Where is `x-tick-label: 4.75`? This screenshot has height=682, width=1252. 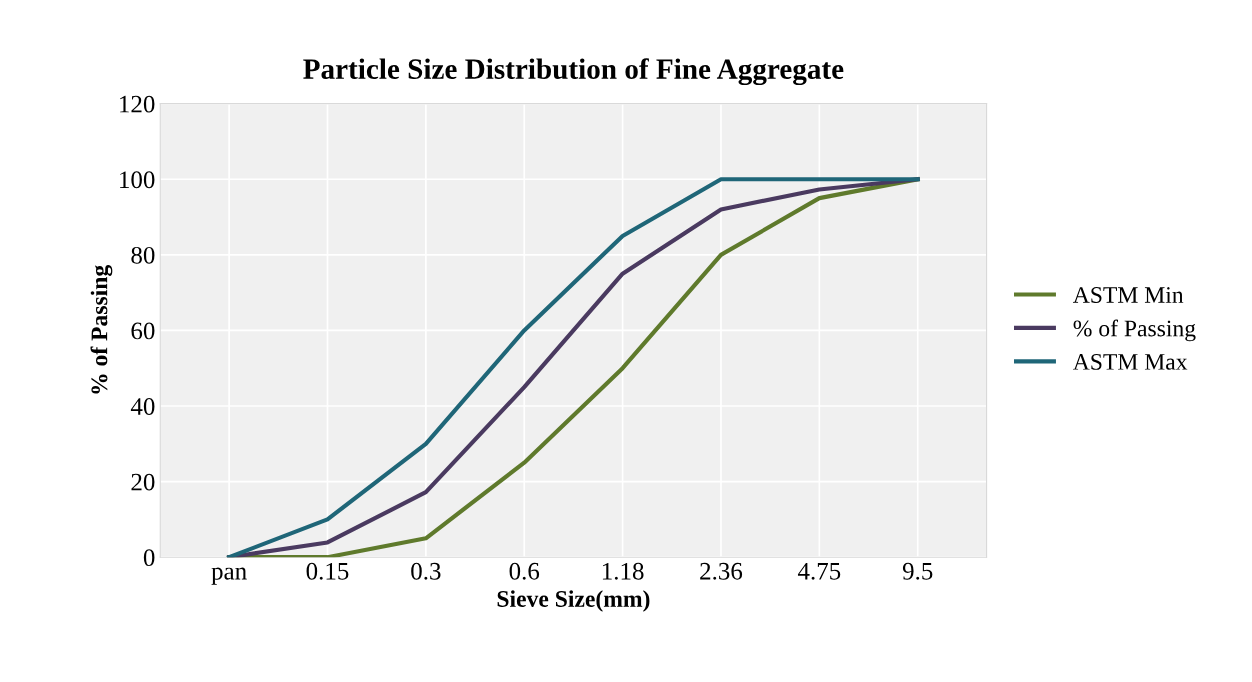 x-tick-label: 4.75 is located at coordinates (819, 571).